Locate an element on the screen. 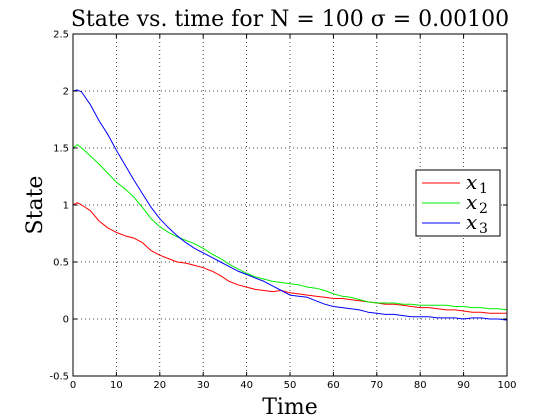  x-tick-label: 70 is located at coordinates (376, 385).